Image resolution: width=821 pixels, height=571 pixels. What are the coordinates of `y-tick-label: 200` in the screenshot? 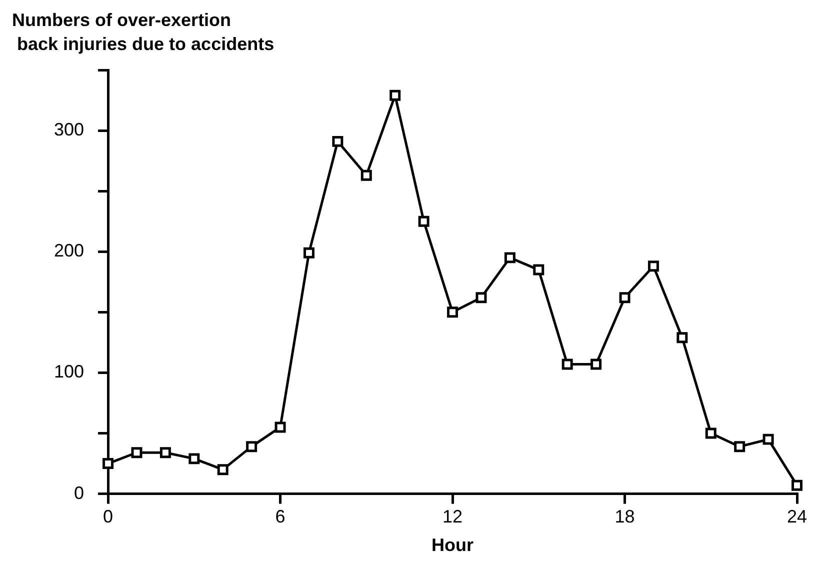 It's located at (69, 250).